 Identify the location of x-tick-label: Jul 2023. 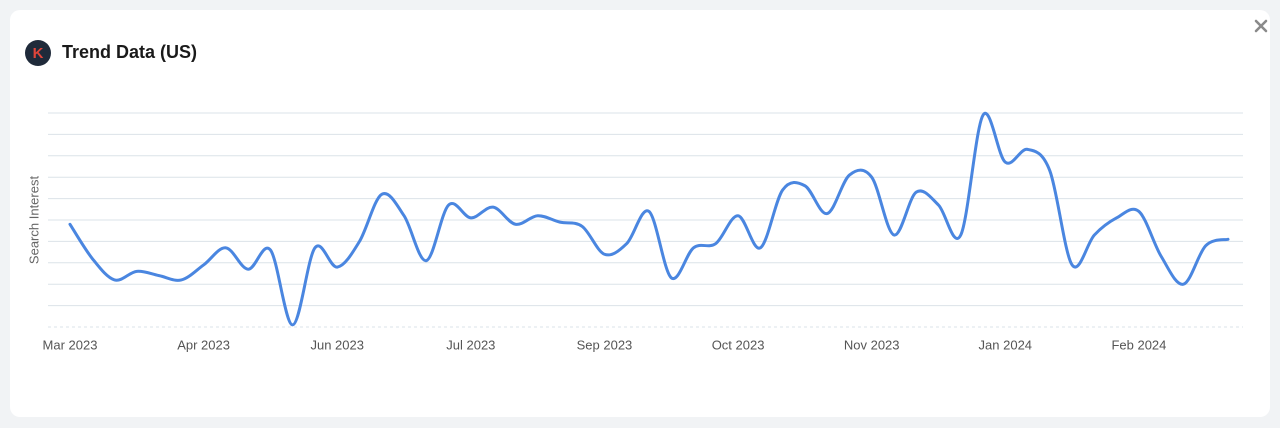
(470, 344).